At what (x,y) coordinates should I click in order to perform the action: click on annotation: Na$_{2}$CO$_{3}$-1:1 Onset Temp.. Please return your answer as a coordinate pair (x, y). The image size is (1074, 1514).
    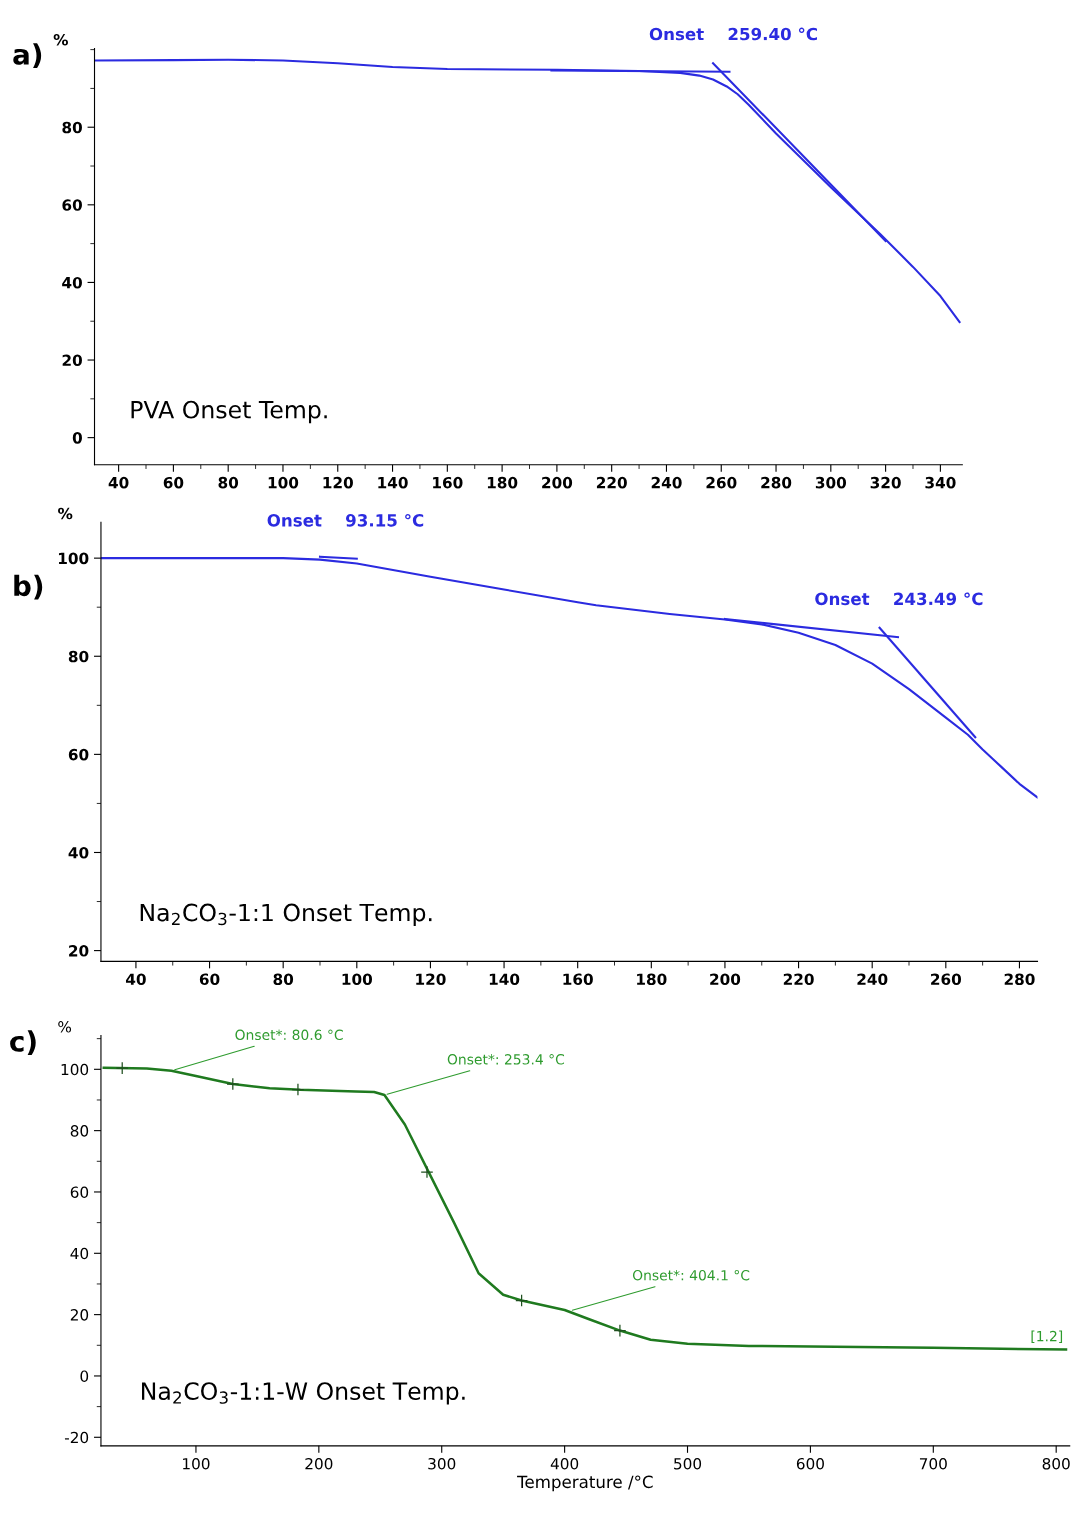
    Looking at the image, I should click on (286, 915).